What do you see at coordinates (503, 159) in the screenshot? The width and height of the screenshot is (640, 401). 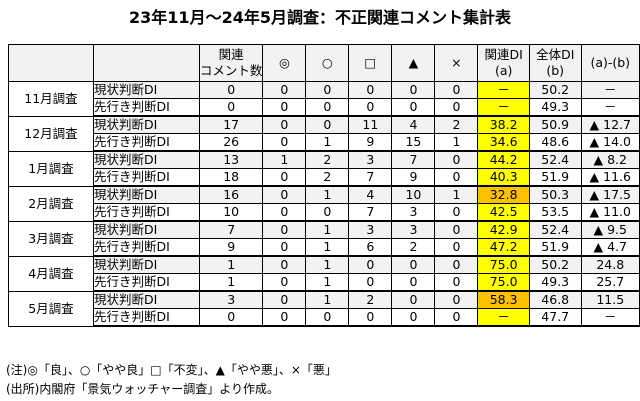 I see `related-di-cell: 44.2` at bounding box center [503, 159].